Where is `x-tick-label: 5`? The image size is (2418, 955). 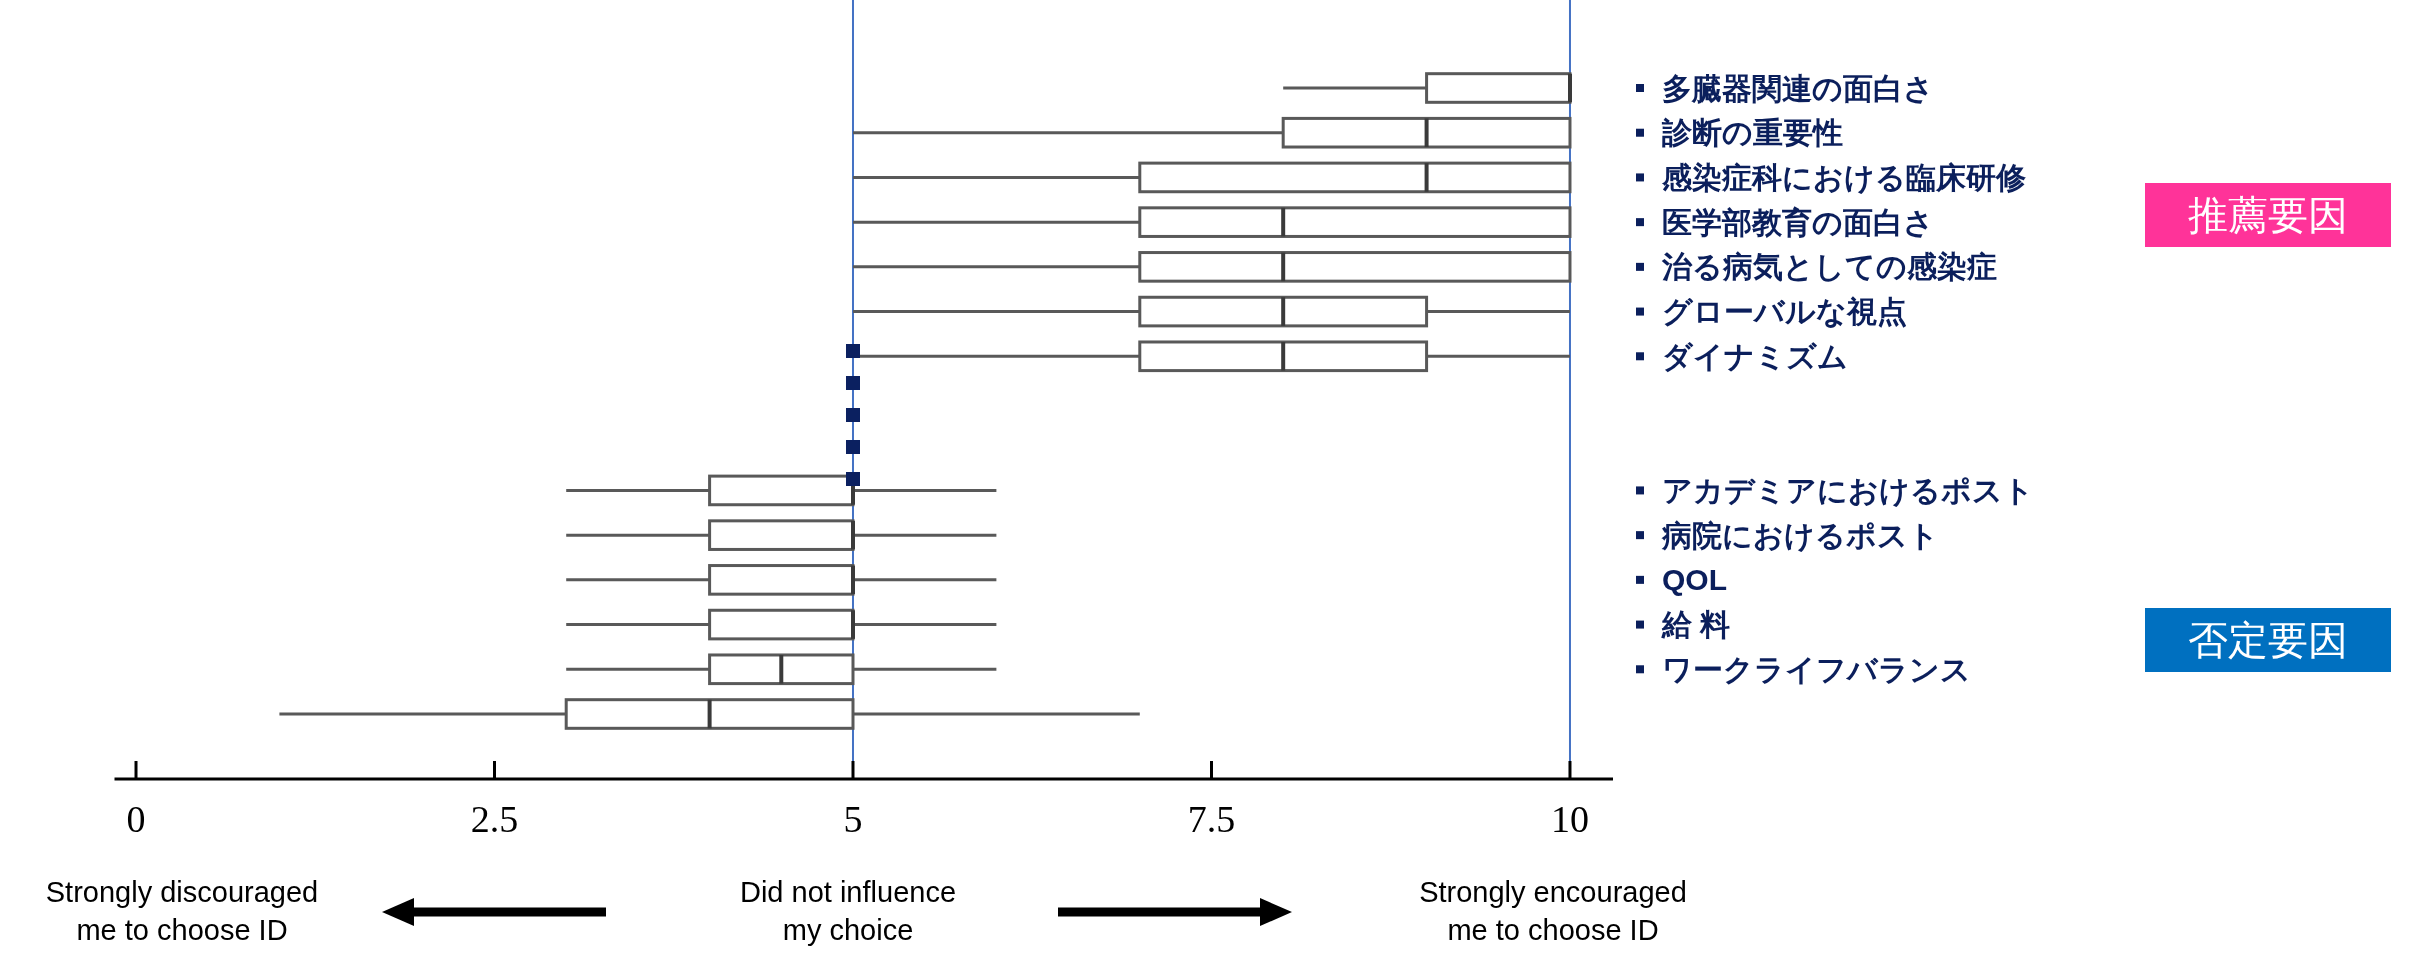
x-tick-label: 5 is located at coordinates (853, 819).